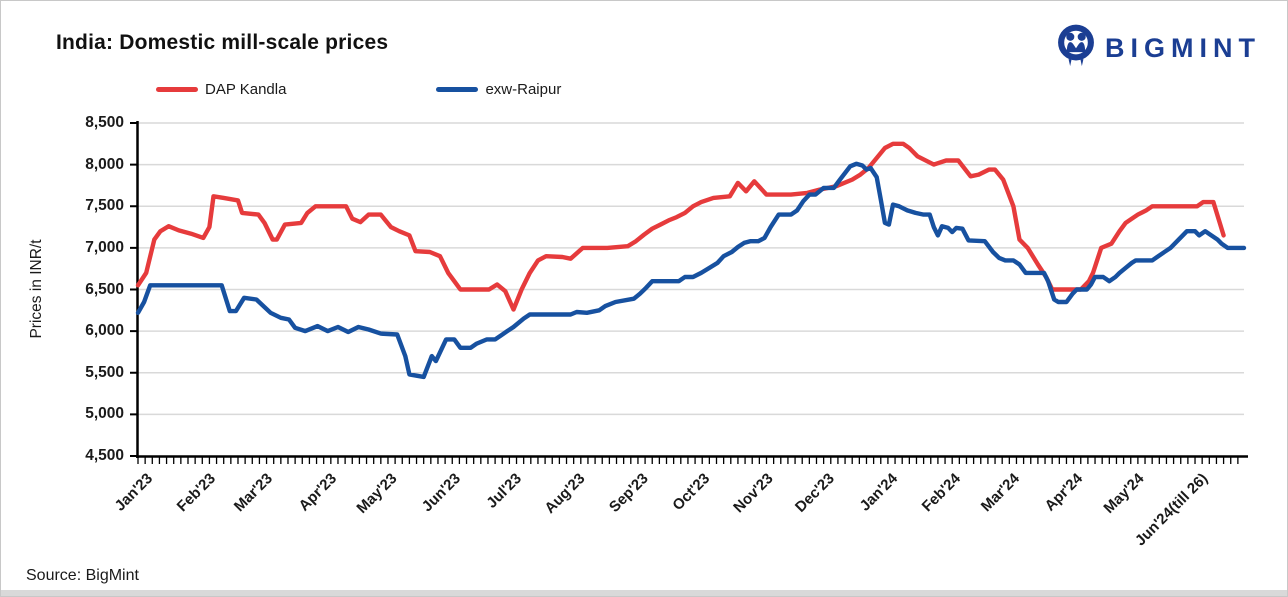 The image size is (1288, 597). What do you see at coordinates (104, 372) in the screenshot?
I see `y-tick-label: 5,500` at bounding box center [104, 372].